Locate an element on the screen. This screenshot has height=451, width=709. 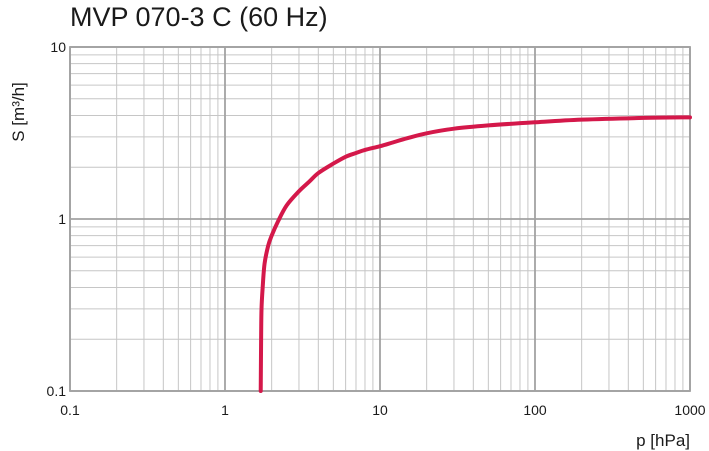
x-axis-label: p [hPa] is located at coordinates (663, 440).